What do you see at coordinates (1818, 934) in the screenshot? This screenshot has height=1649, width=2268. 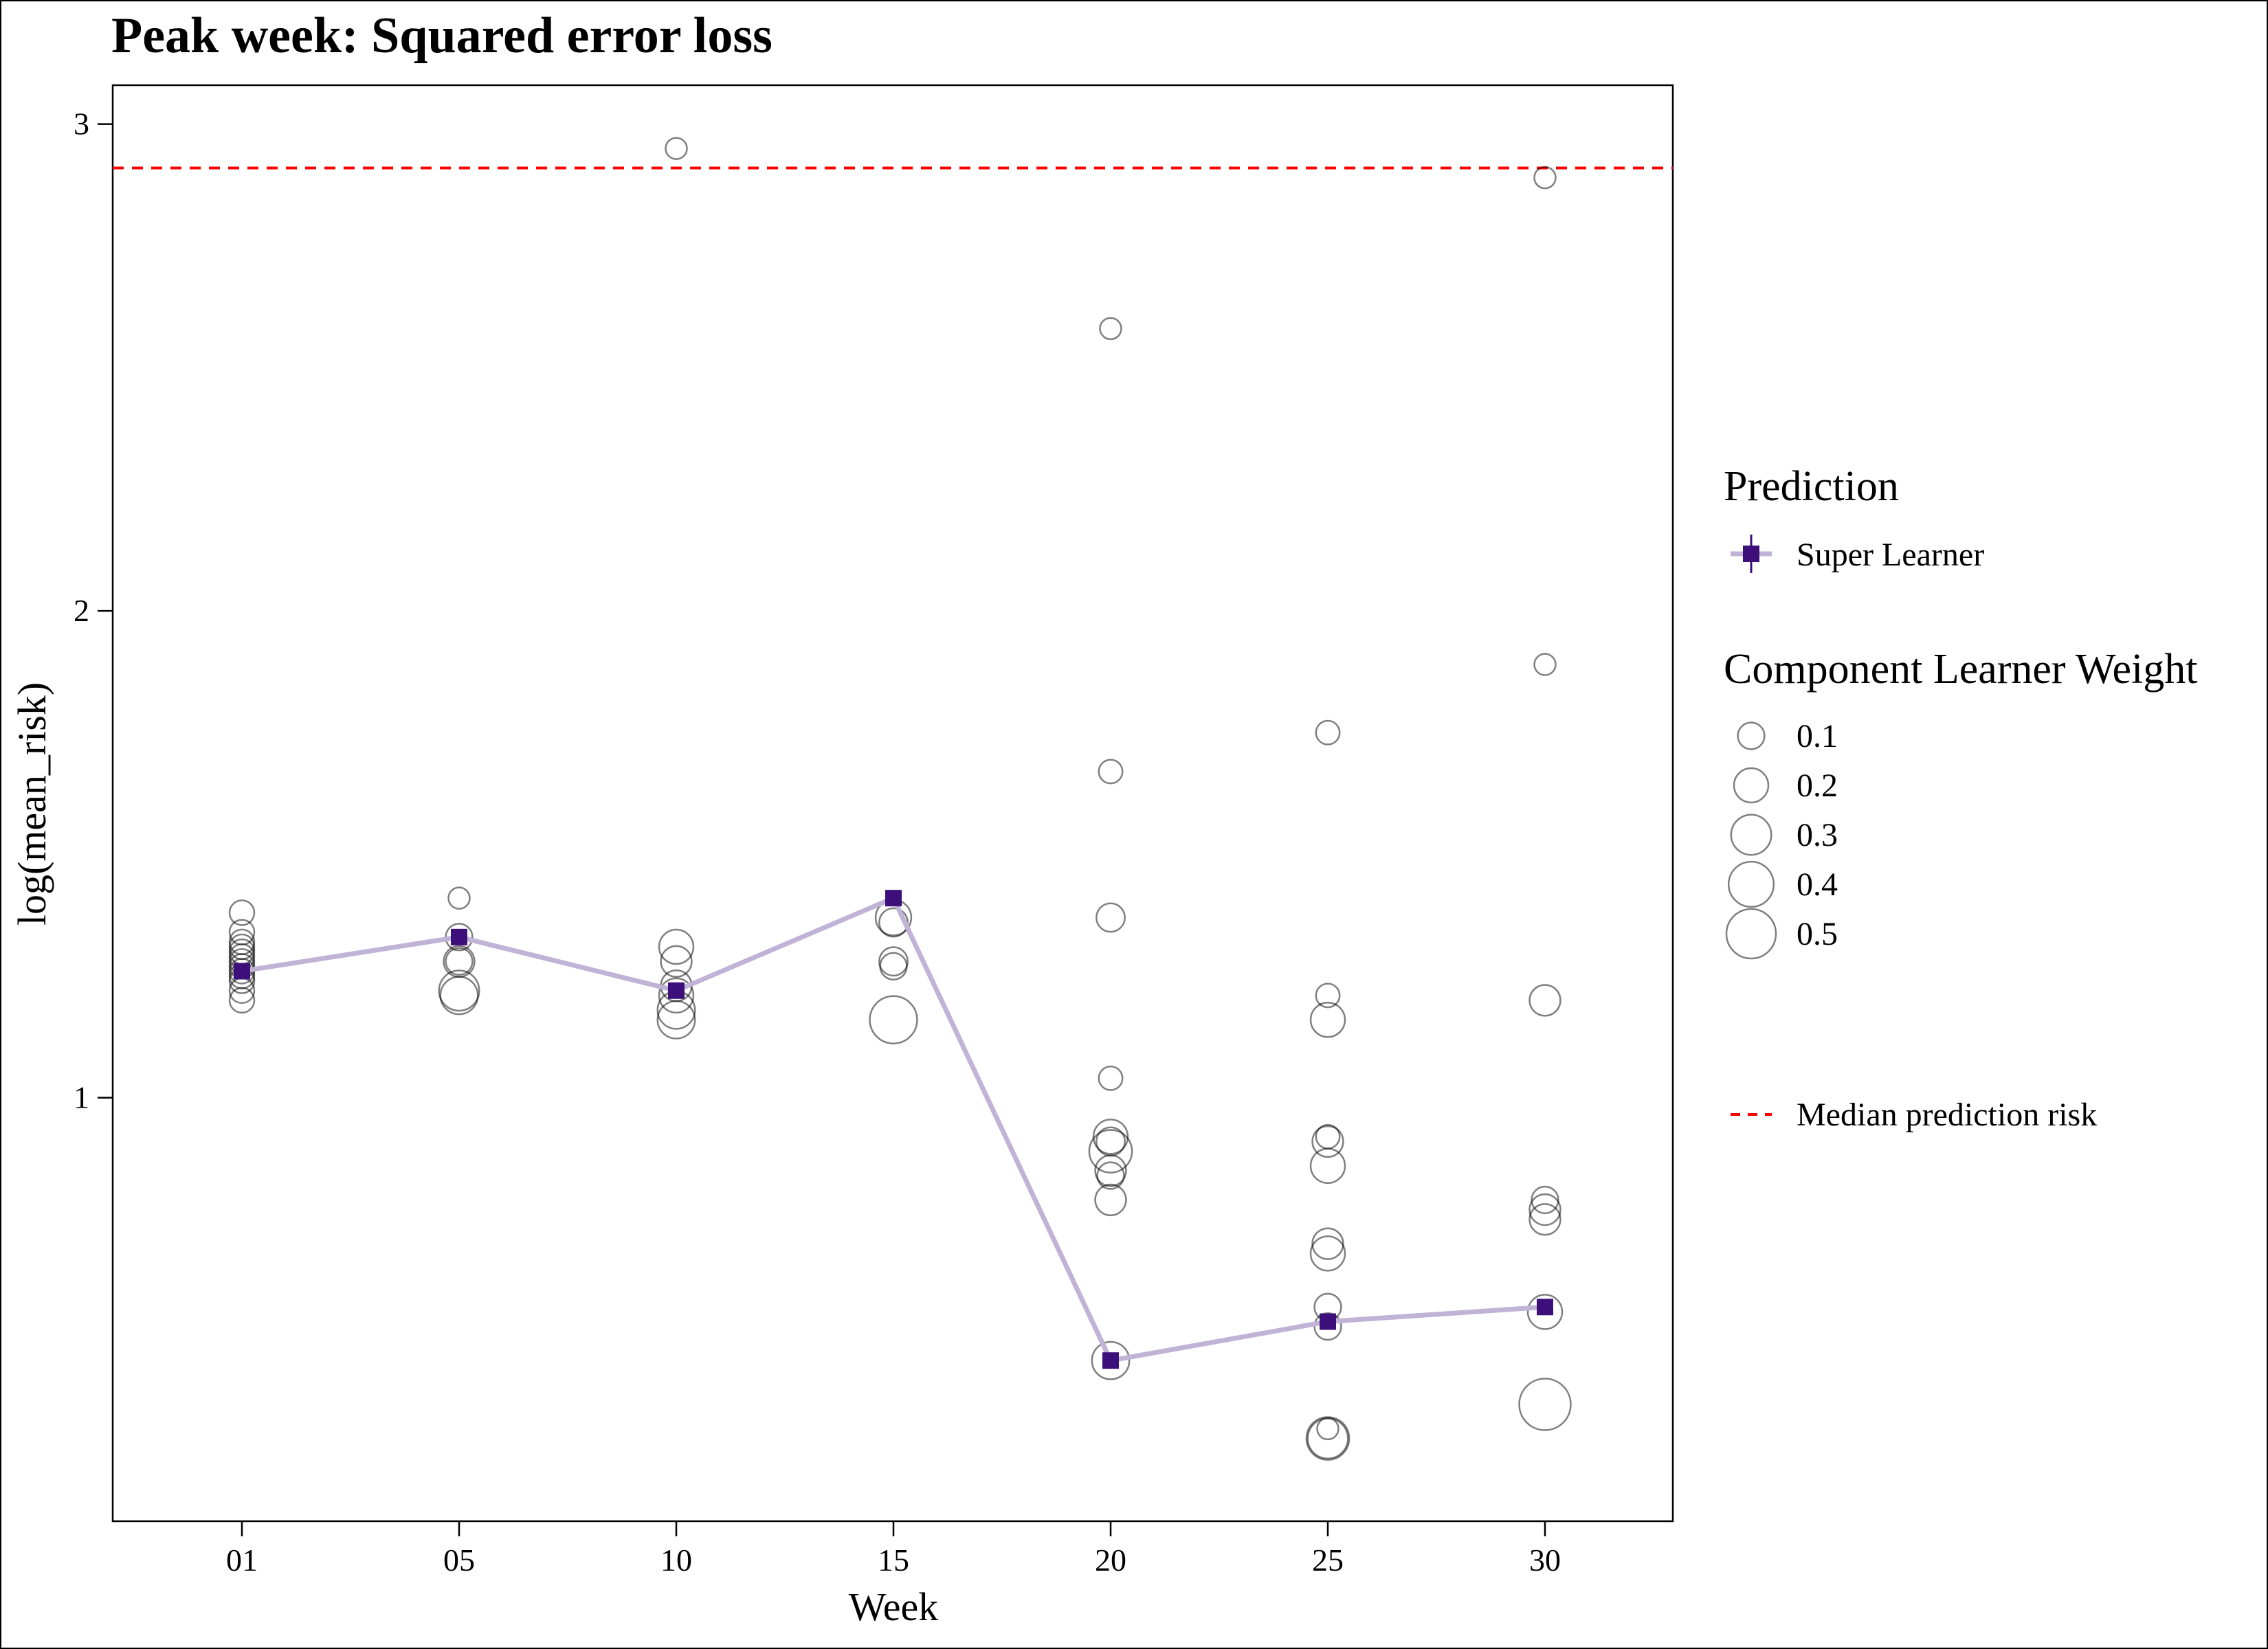 I see `legend-weight-label: 0.5` at bounding box center [1818, 934].